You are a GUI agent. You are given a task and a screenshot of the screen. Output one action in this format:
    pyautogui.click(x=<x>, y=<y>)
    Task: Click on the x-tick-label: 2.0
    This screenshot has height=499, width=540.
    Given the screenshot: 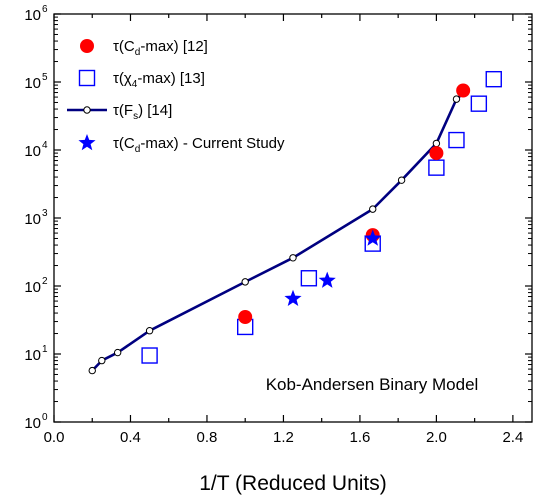 What is the action you would take?
    pyautogui.click(x=436, y=437)
    